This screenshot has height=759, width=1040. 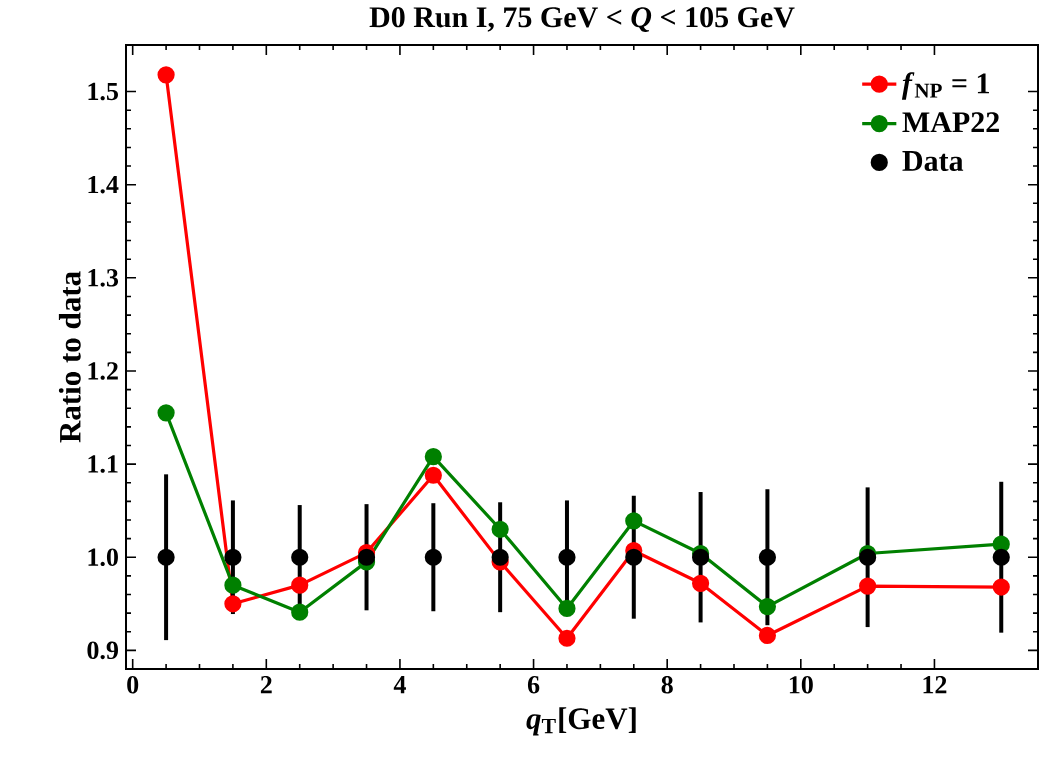 What do you see at coordinates (103, 278) in the screenshot?
I see `y-tick-label: 1.3` at bounding box center [103, 278].